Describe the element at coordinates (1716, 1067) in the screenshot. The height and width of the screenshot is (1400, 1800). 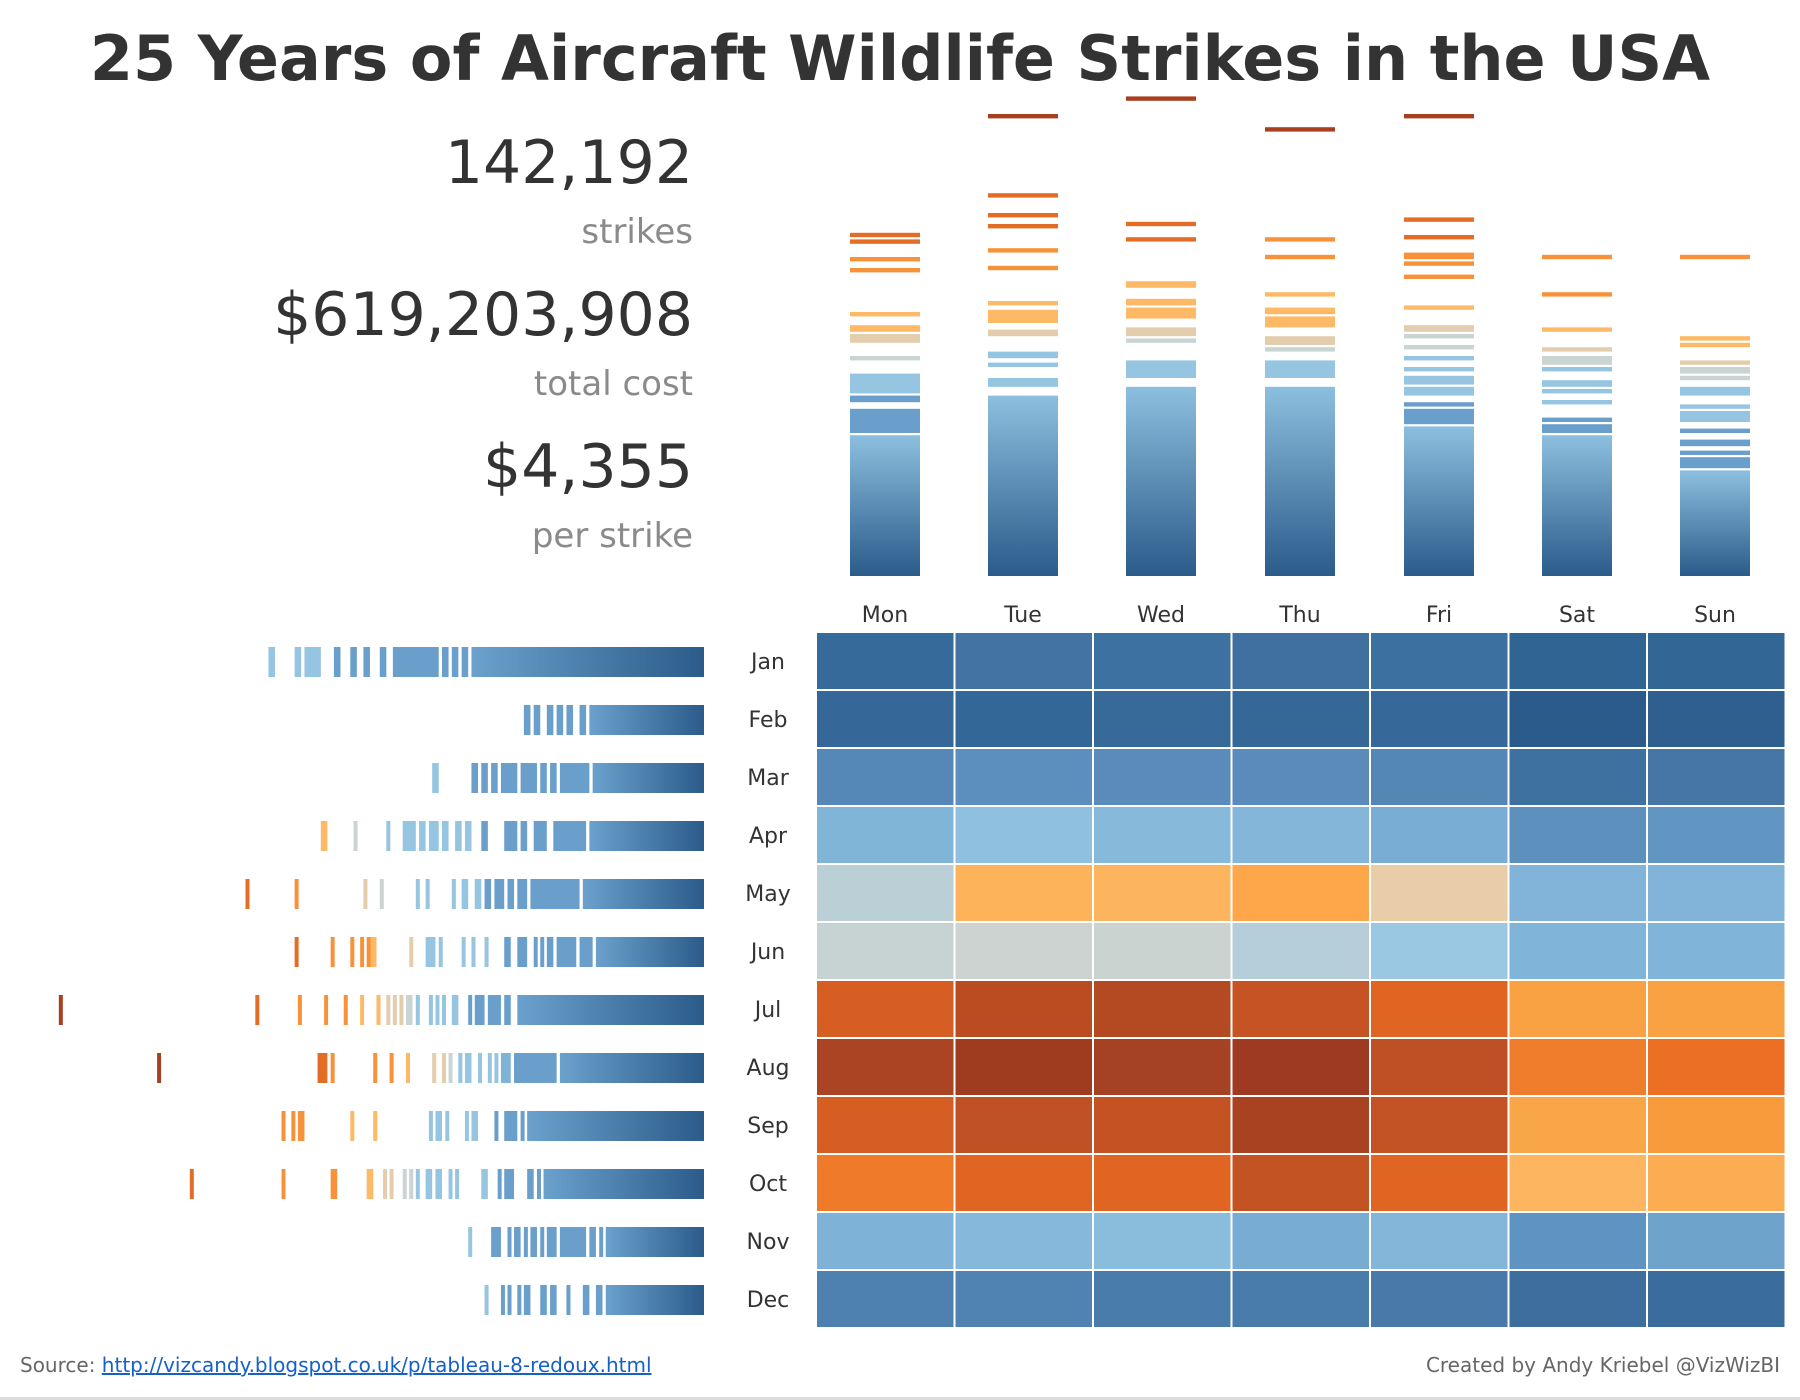
I see `heatmap-cell-aug-sun` at that location.